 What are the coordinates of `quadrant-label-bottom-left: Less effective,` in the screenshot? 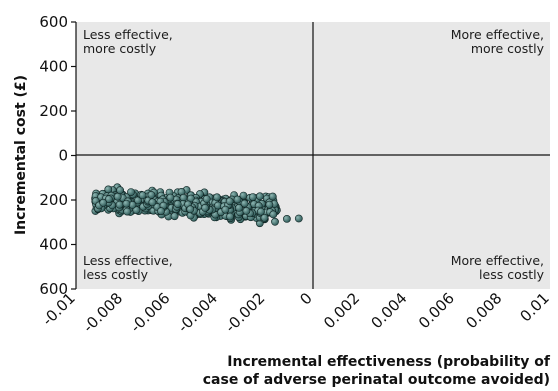 It's located at (128, 260).